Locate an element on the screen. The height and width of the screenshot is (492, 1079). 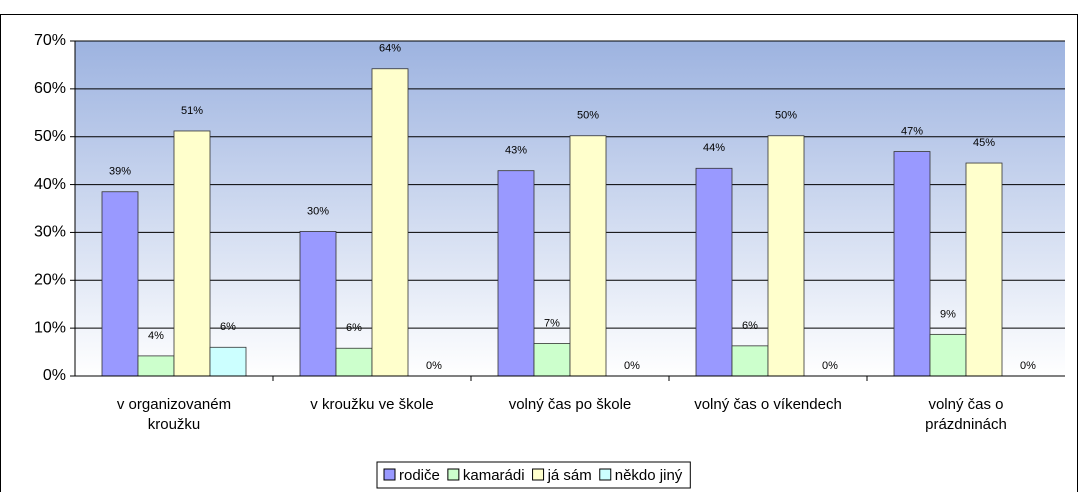
data-label: 64% is located at coordinates (390, 49).